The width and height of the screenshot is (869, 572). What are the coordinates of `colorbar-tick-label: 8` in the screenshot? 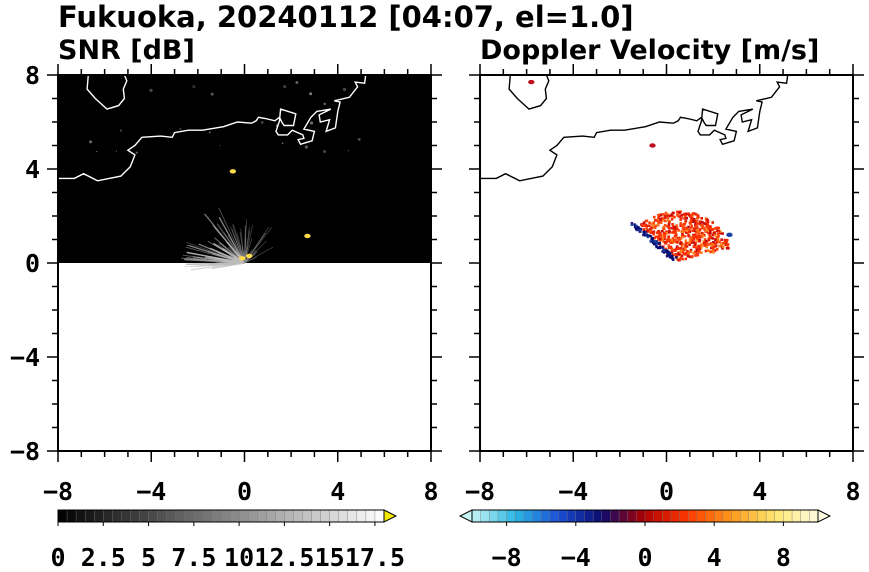 It's located at (783, 557).